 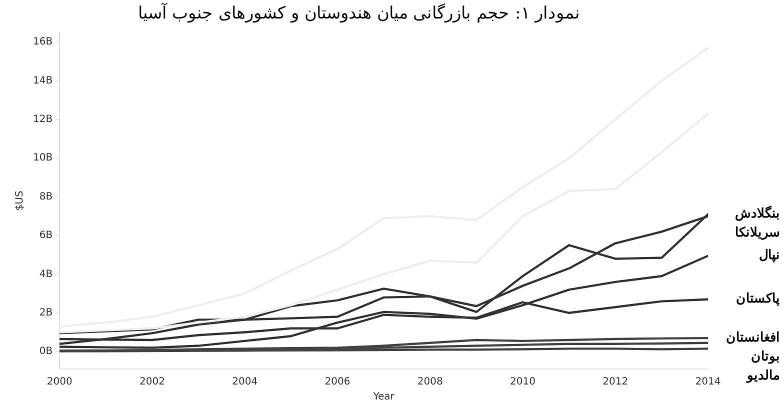 I want to click on x-tick-label: 2008, so click(x=430, y=382).